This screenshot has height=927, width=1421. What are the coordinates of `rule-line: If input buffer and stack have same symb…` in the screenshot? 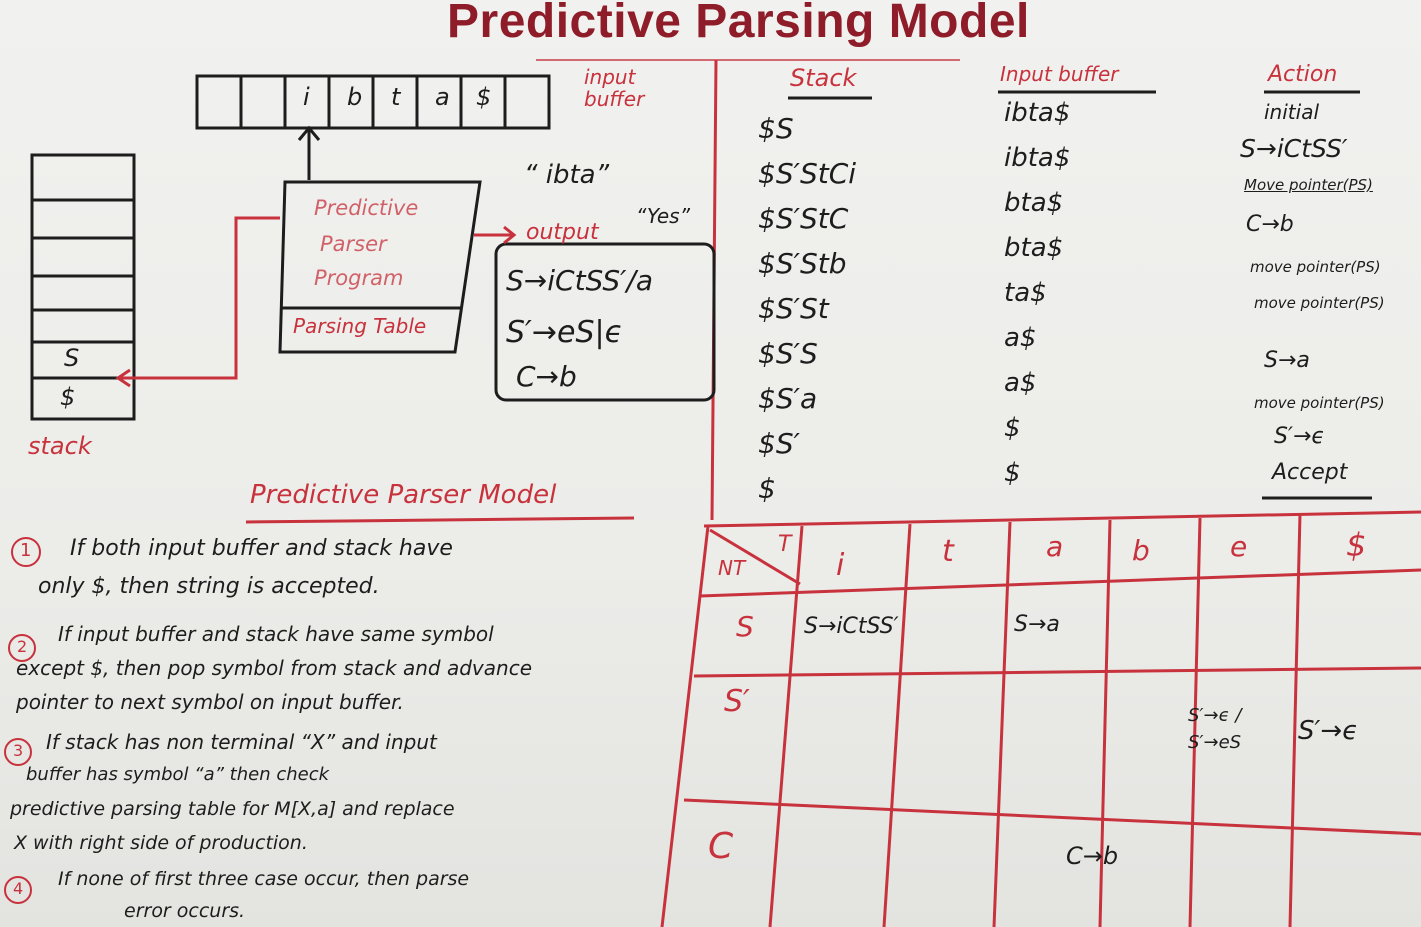 It's located at (276, 634).